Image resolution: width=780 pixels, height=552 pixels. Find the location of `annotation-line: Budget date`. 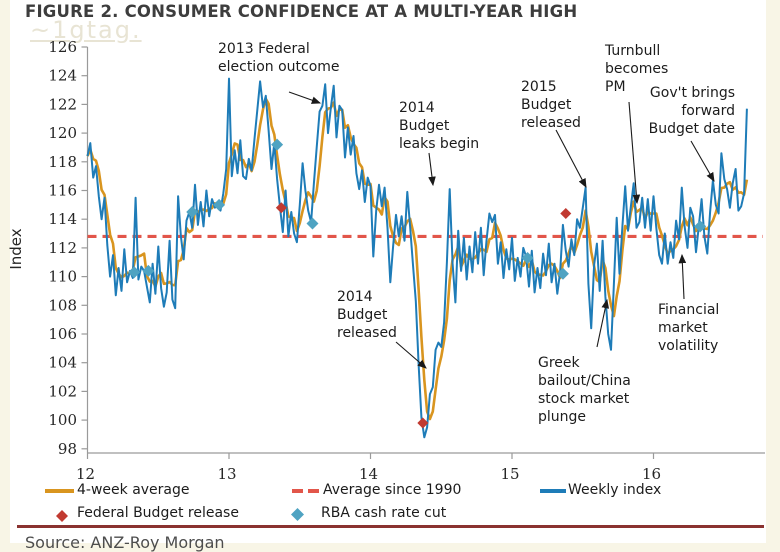

annotation-line: Budget date is located at coordinates (691, 129).